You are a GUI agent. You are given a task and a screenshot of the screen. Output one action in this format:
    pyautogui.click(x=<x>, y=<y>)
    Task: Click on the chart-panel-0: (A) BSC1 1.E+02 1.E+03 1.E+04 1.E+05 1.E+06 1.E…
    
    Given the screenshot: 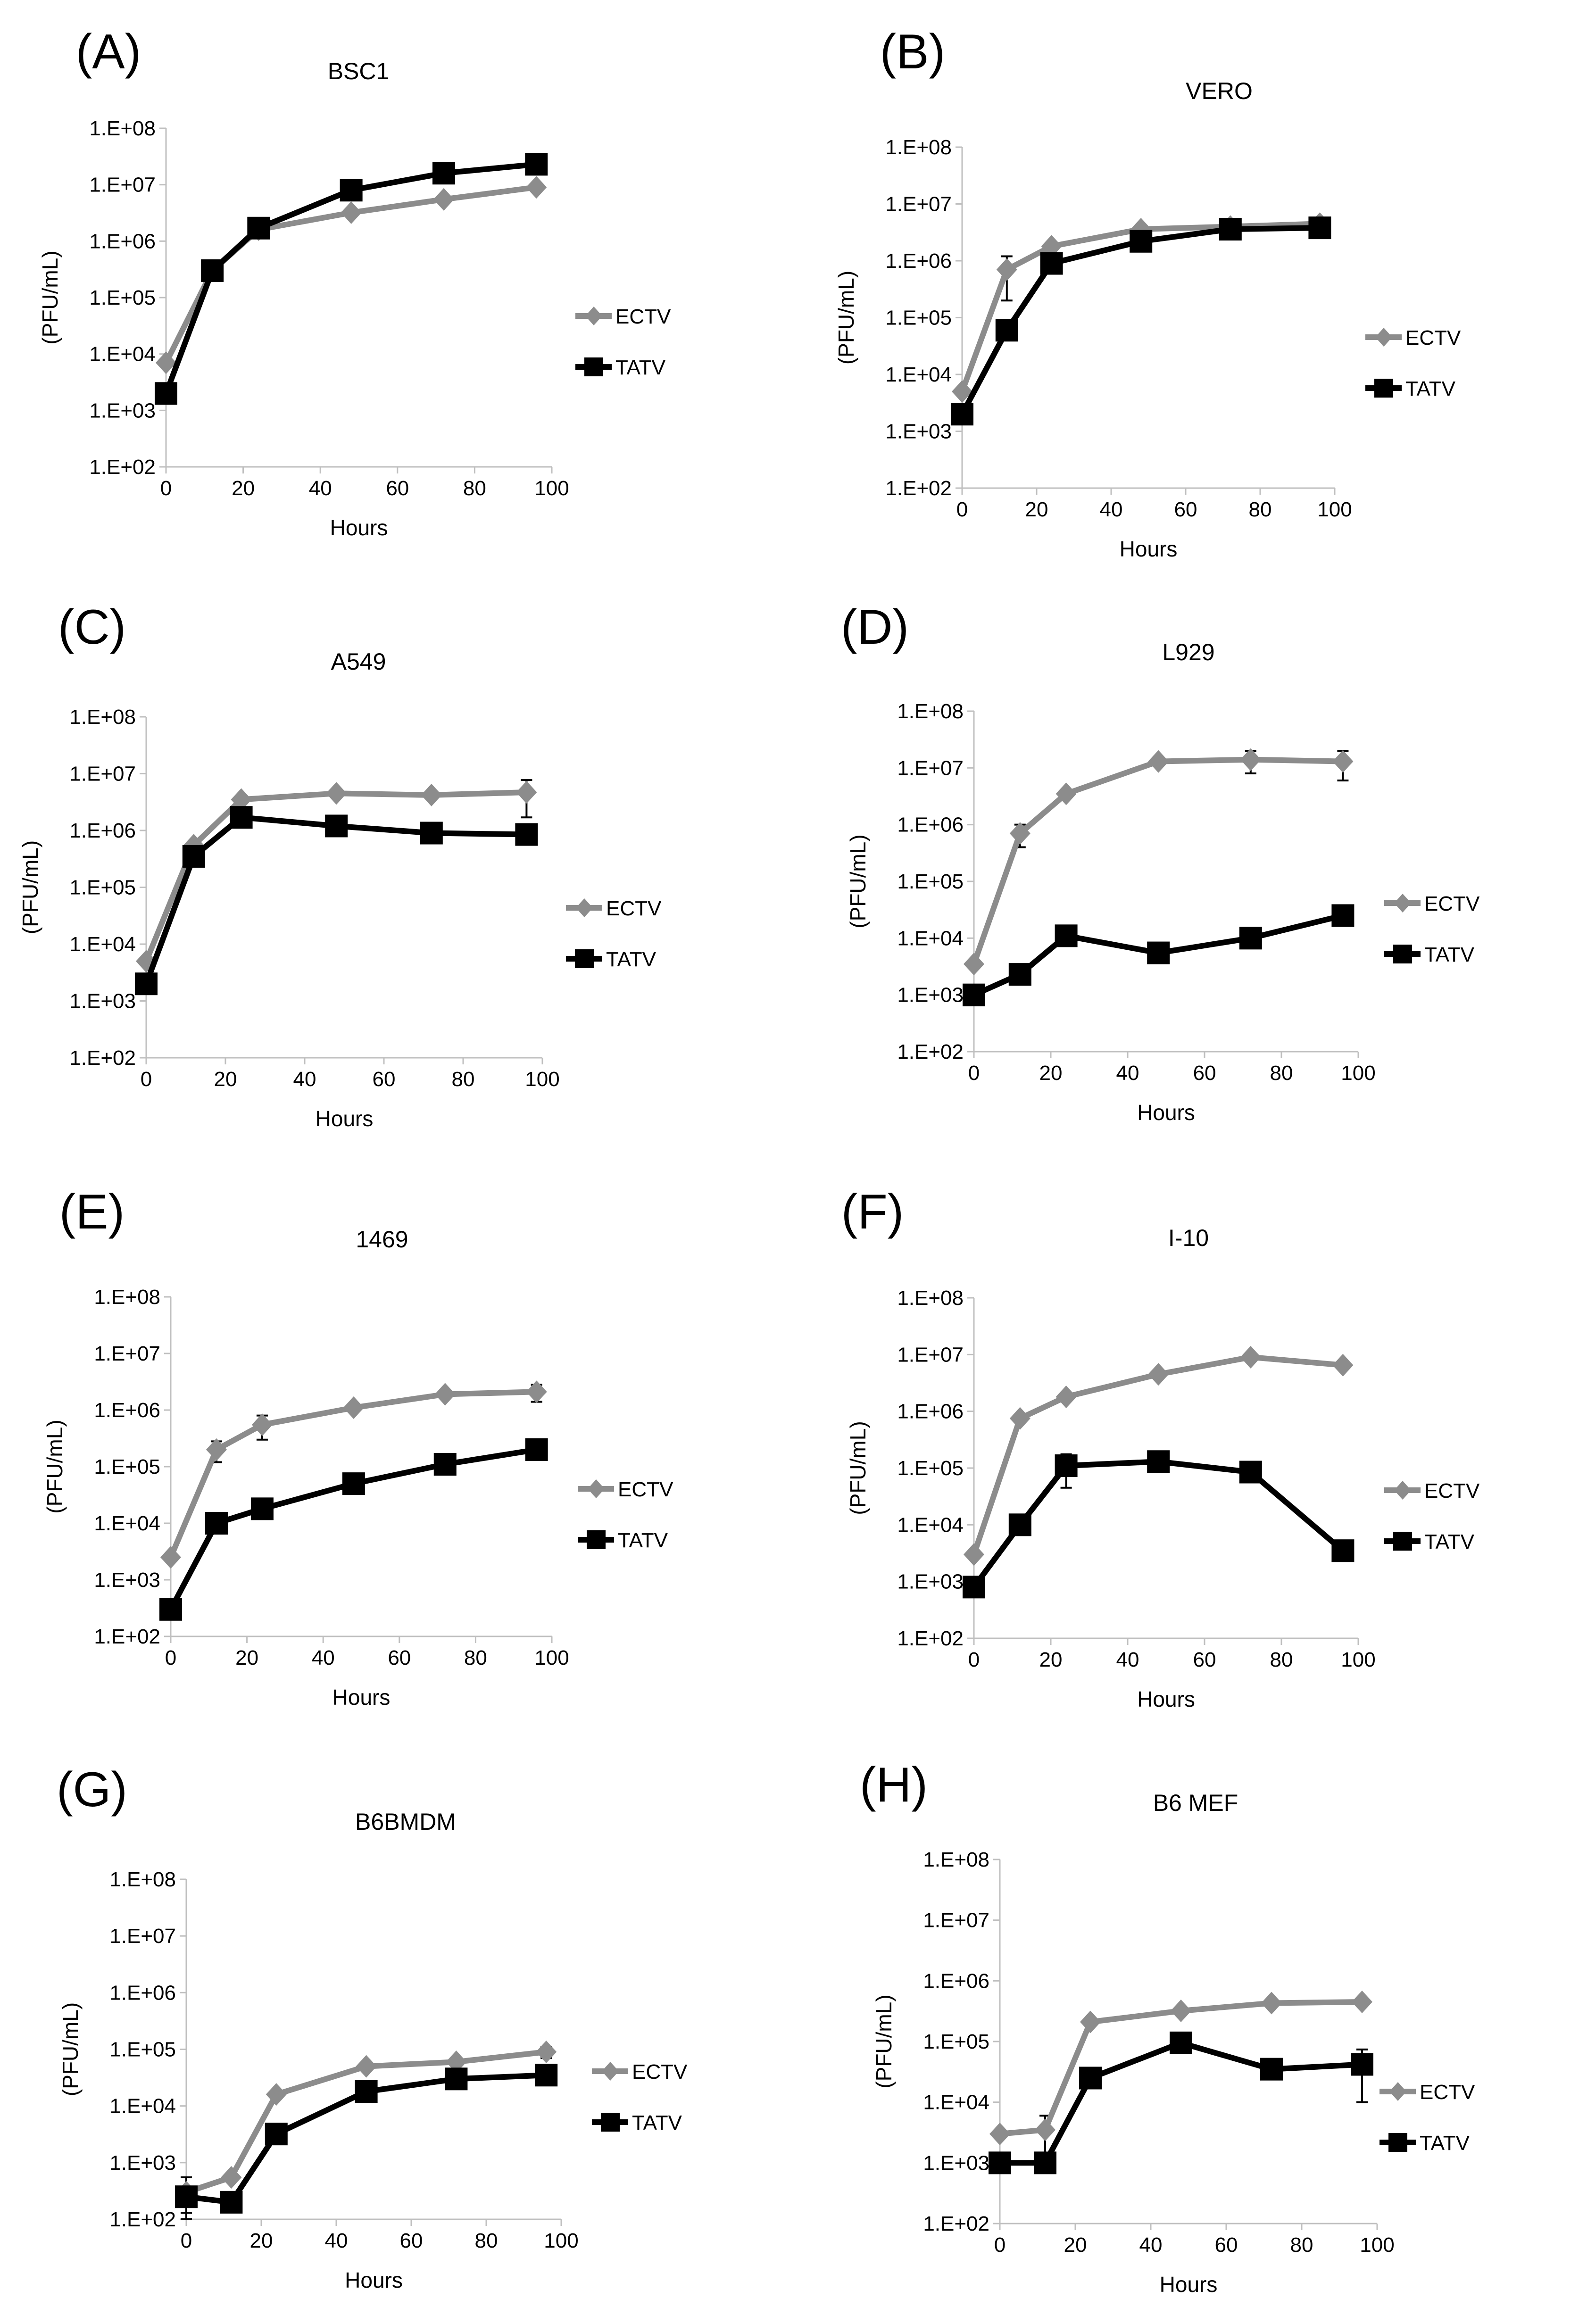 What is the action you would take?
    pyautogui.click(x=354, y=282)
    